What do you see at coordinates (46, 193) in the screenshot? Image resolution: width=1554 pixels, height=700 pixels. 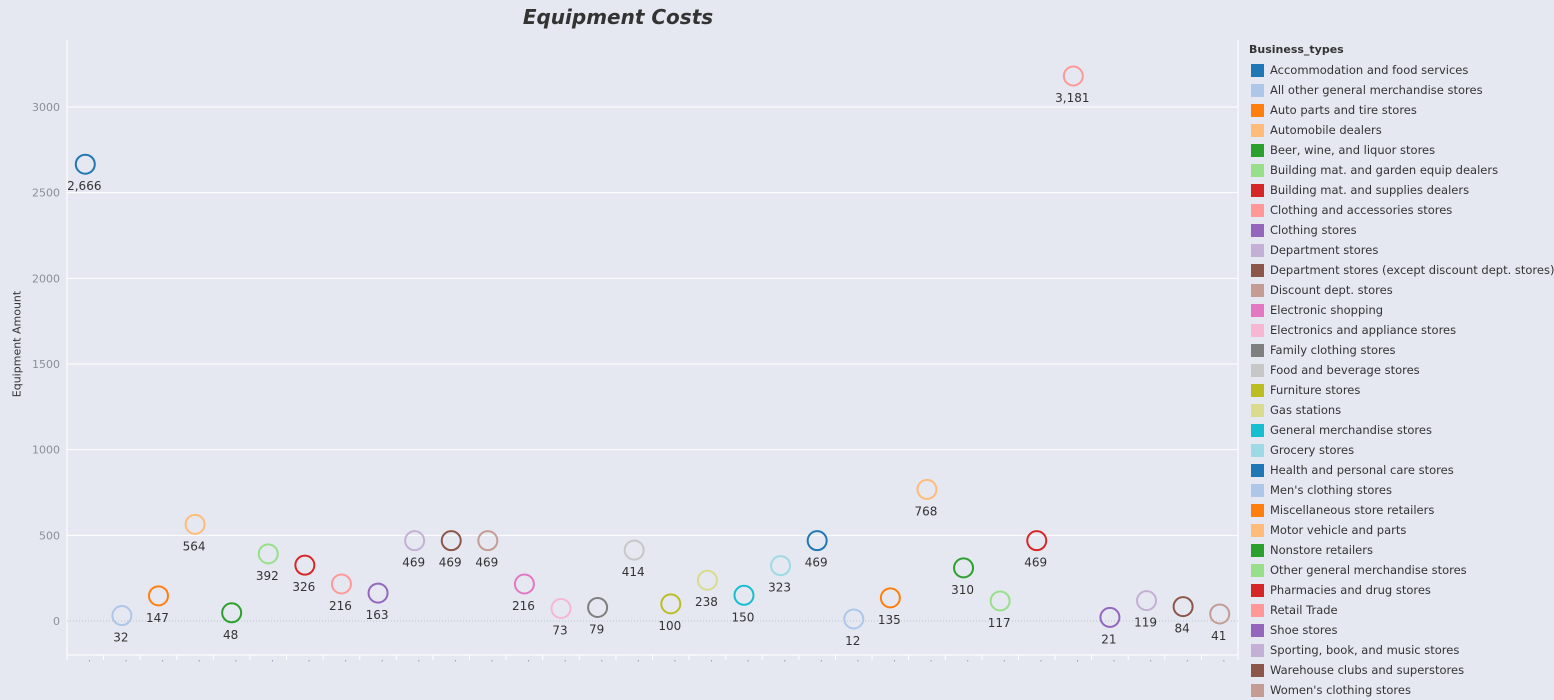 I see `y-tick-label: 2500` at bounding box center [46, 193].